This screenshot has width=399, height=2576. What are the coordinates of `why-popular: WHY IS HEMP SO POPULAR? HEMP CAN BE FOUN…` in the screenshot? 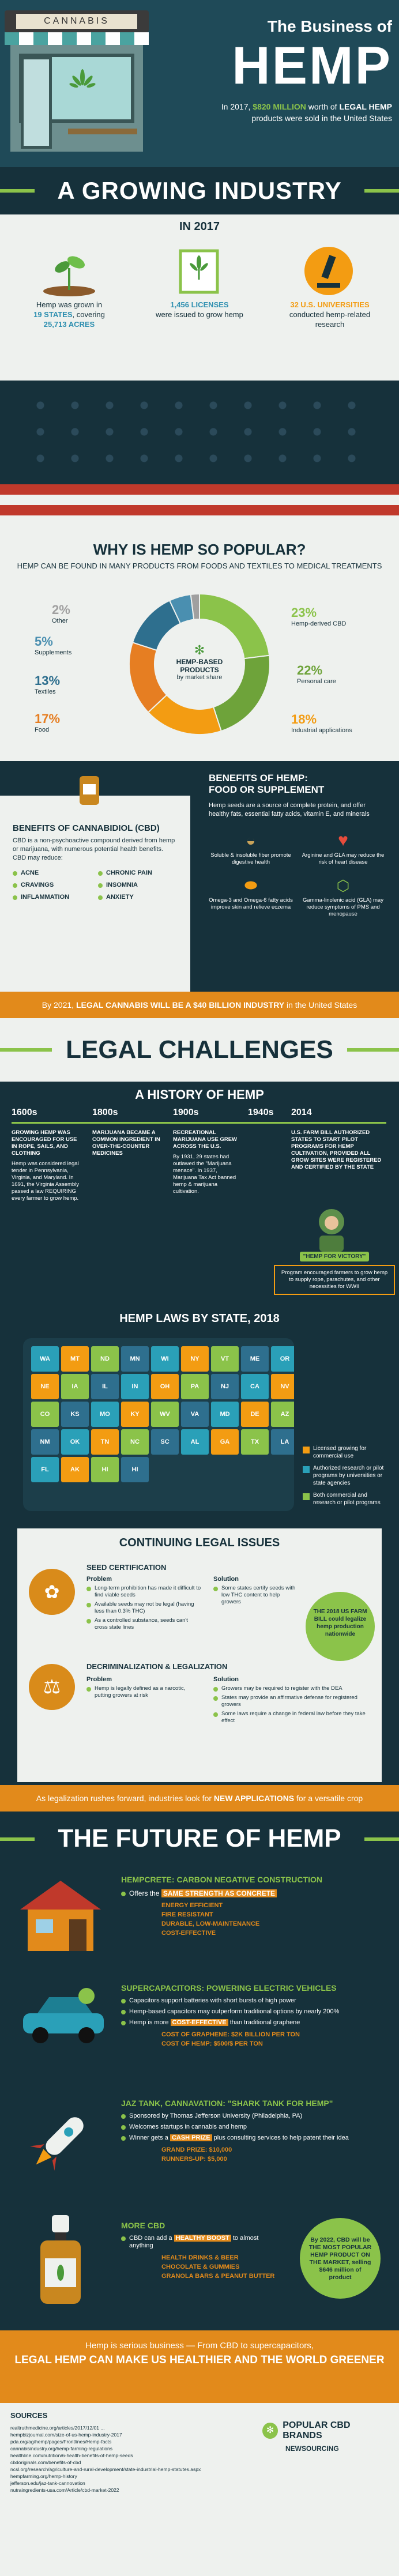 It's located at (199, 640).